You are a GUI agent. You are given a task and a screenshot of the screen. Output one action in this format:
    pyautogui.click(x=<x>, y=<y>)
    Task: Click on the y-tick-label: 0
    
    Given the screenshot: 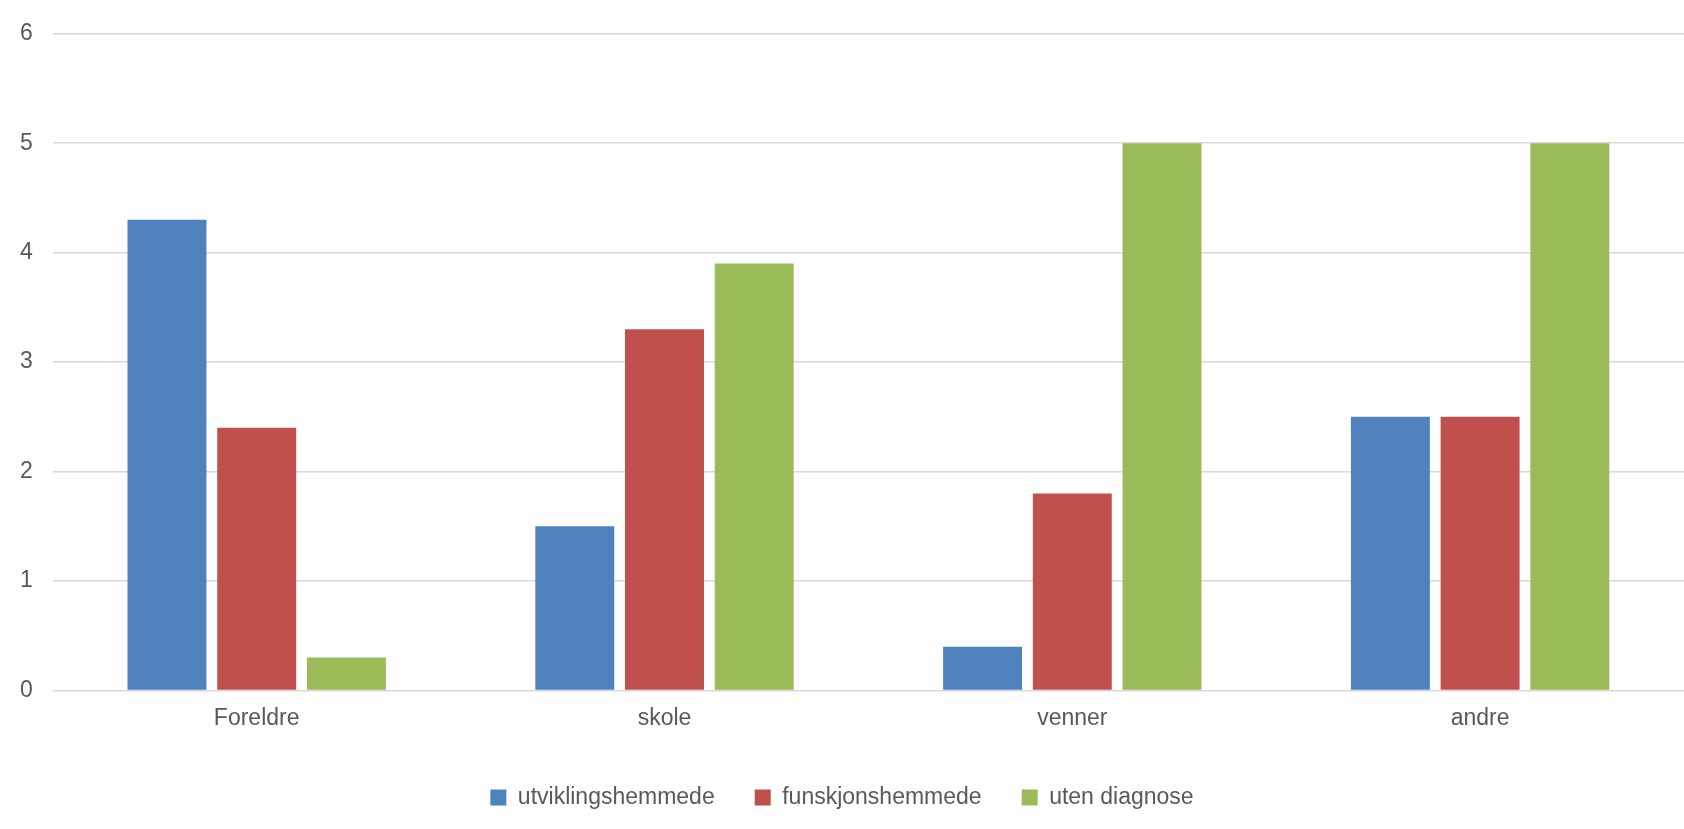 What is the action you would take?
    pyautogui.click(x=26, y=688)
    